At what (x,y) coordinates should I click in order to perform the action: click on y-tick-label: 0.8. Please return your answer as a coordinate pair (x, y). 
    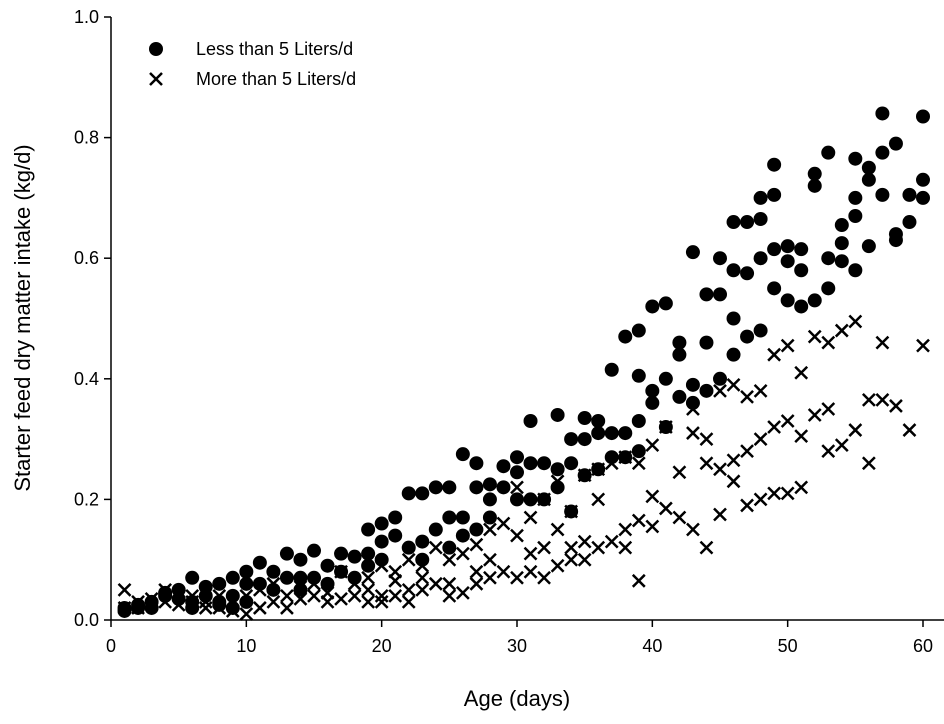
    Looking at the image, I should click on (86, 138).